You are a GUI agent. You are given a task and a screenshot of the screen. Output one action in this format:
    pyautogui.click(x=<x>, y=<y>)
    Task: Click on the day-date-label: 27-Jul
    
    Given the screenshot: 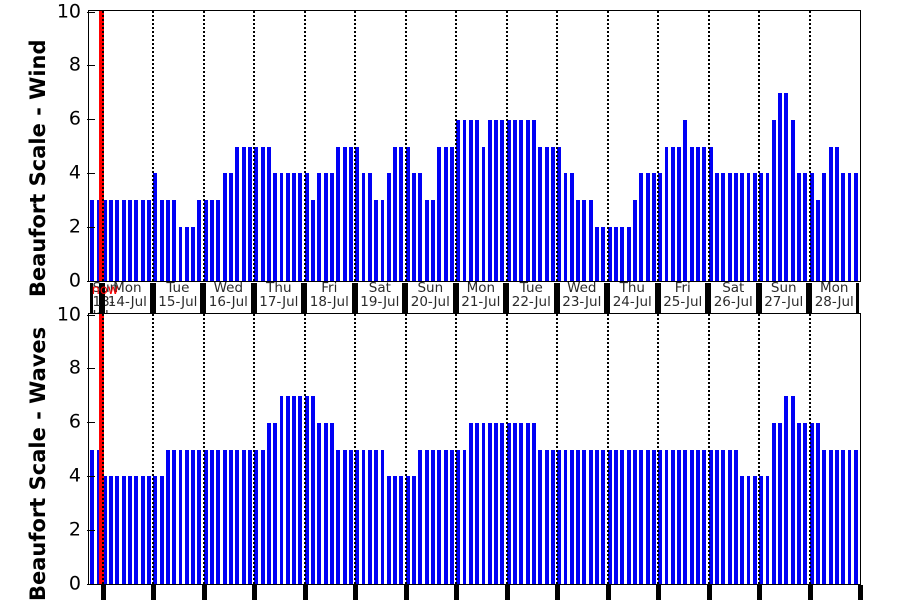 What is the action you would take?
    pyautogui.click(x=784, y=302)
    